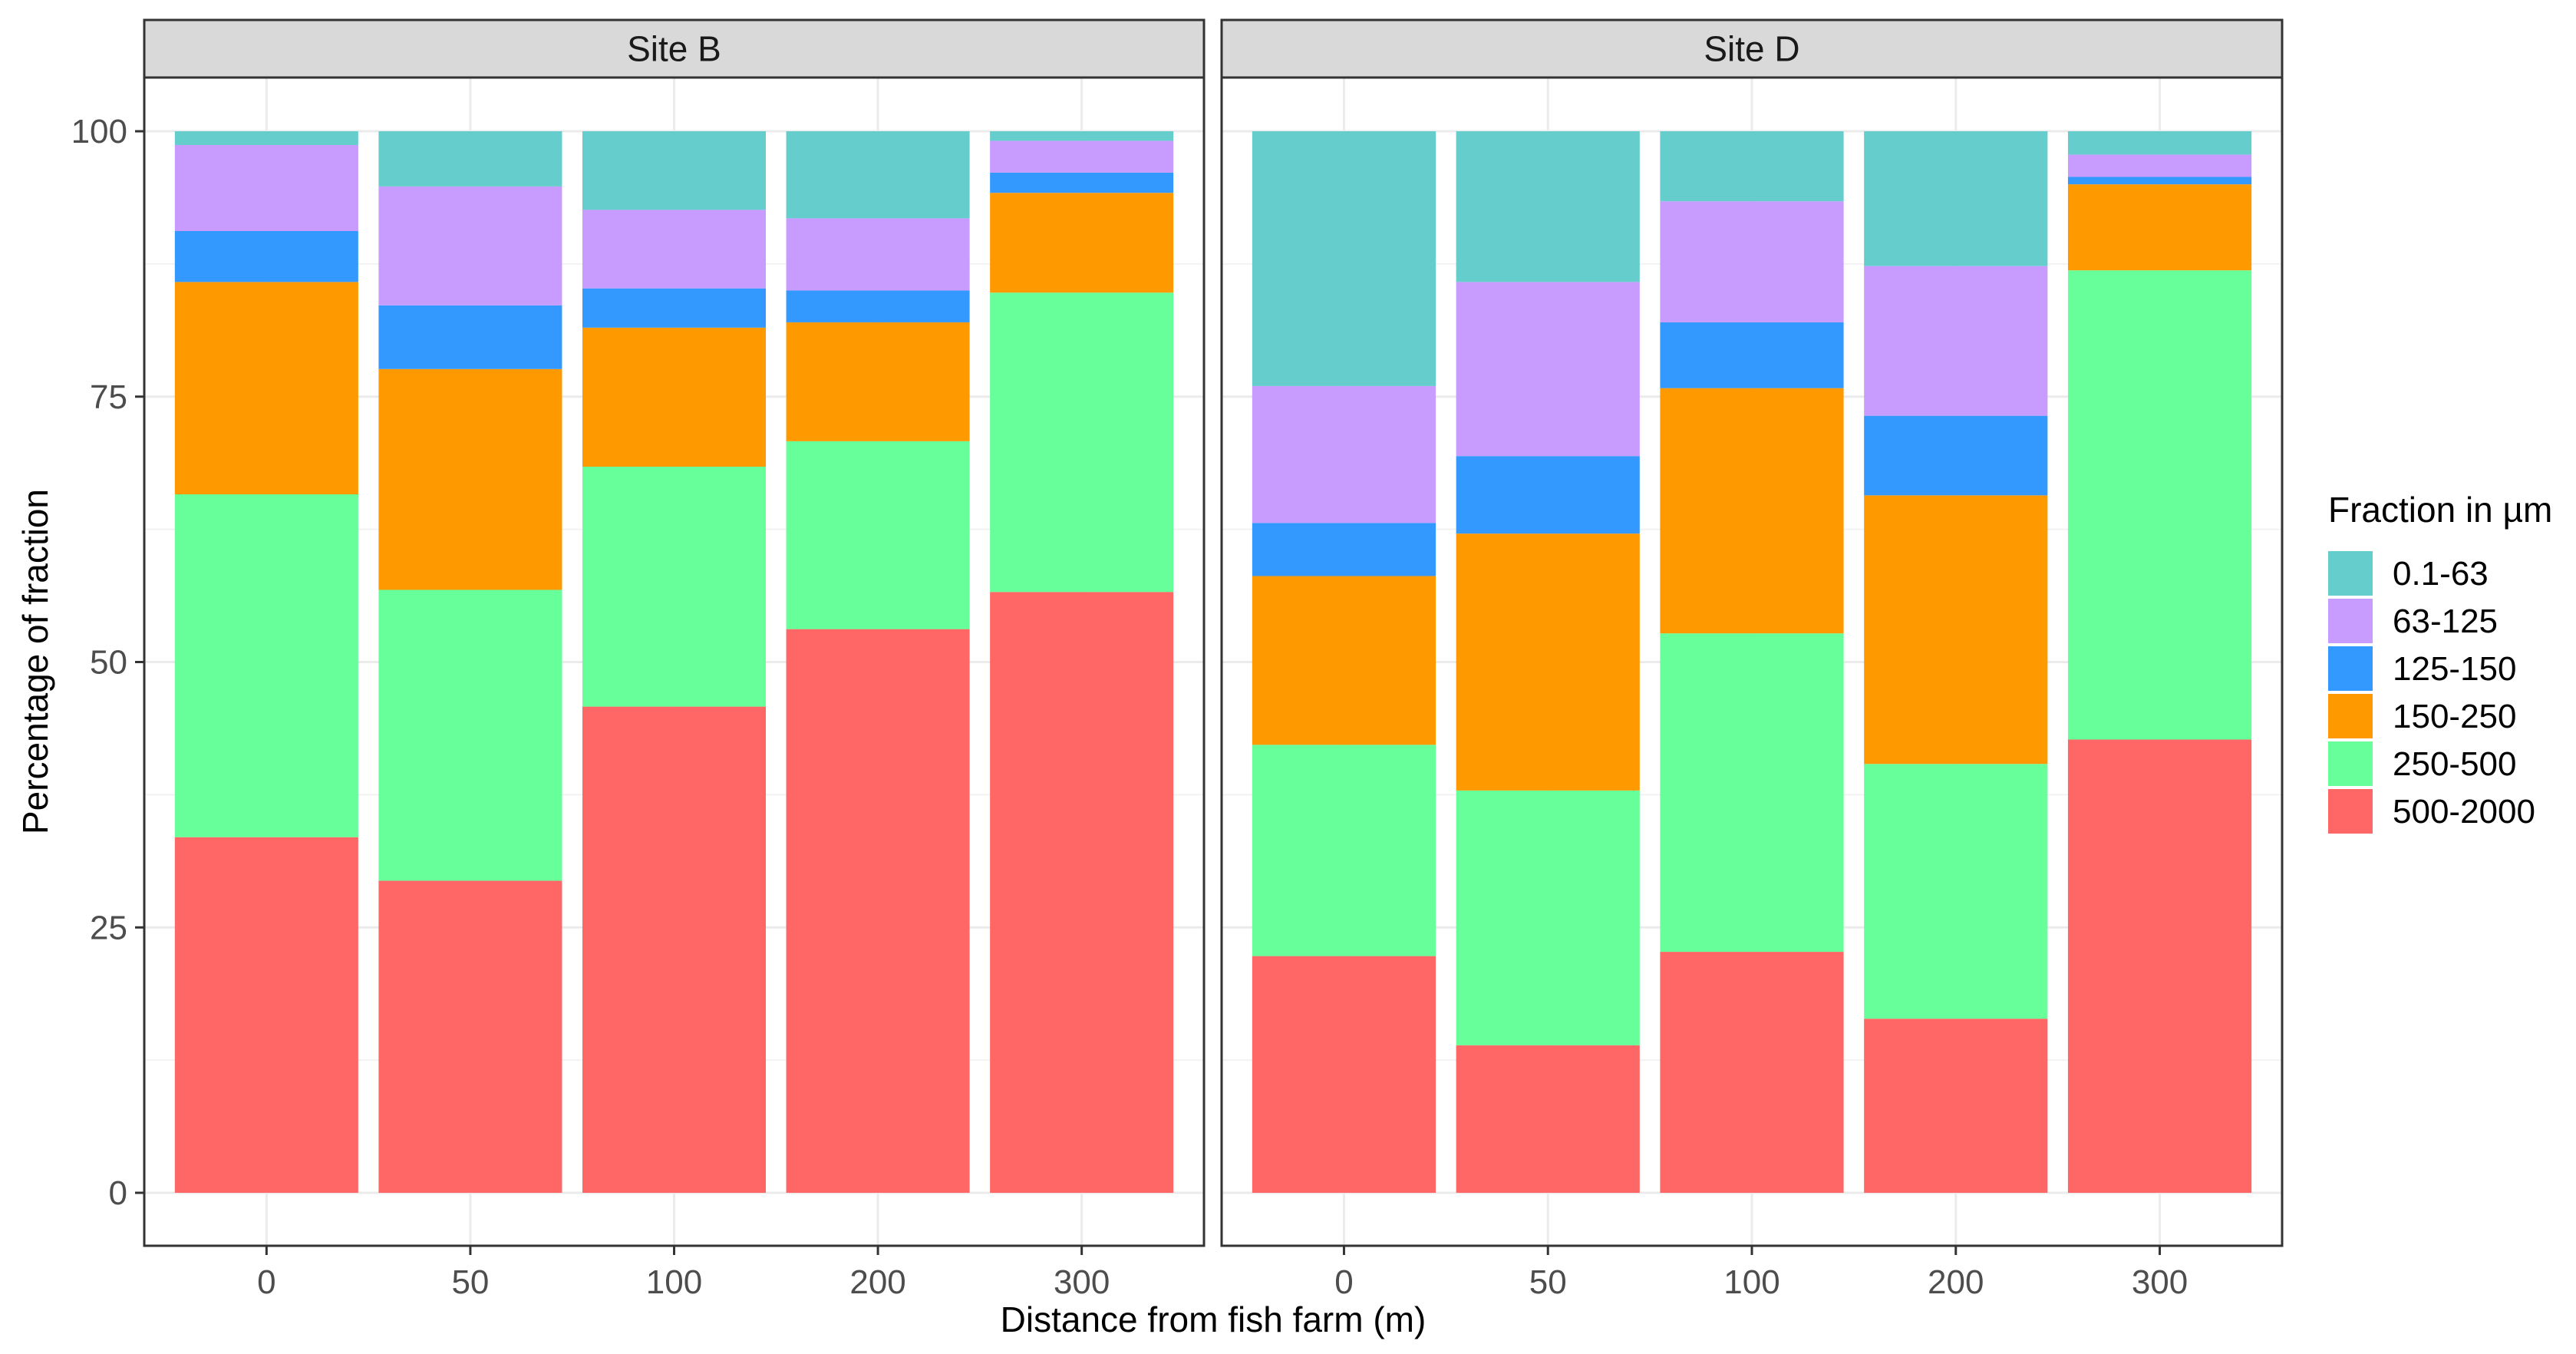 The image size is (2576, 1354). I want to click on facet-strip-label: Site D, so click(1751, 49).